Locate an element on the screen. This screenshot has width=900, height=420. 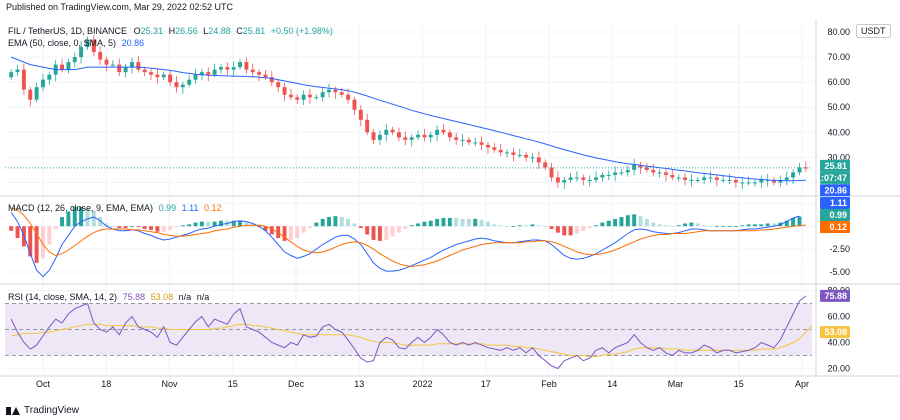
currency-button: USDT is located at coordinates (873, 31).